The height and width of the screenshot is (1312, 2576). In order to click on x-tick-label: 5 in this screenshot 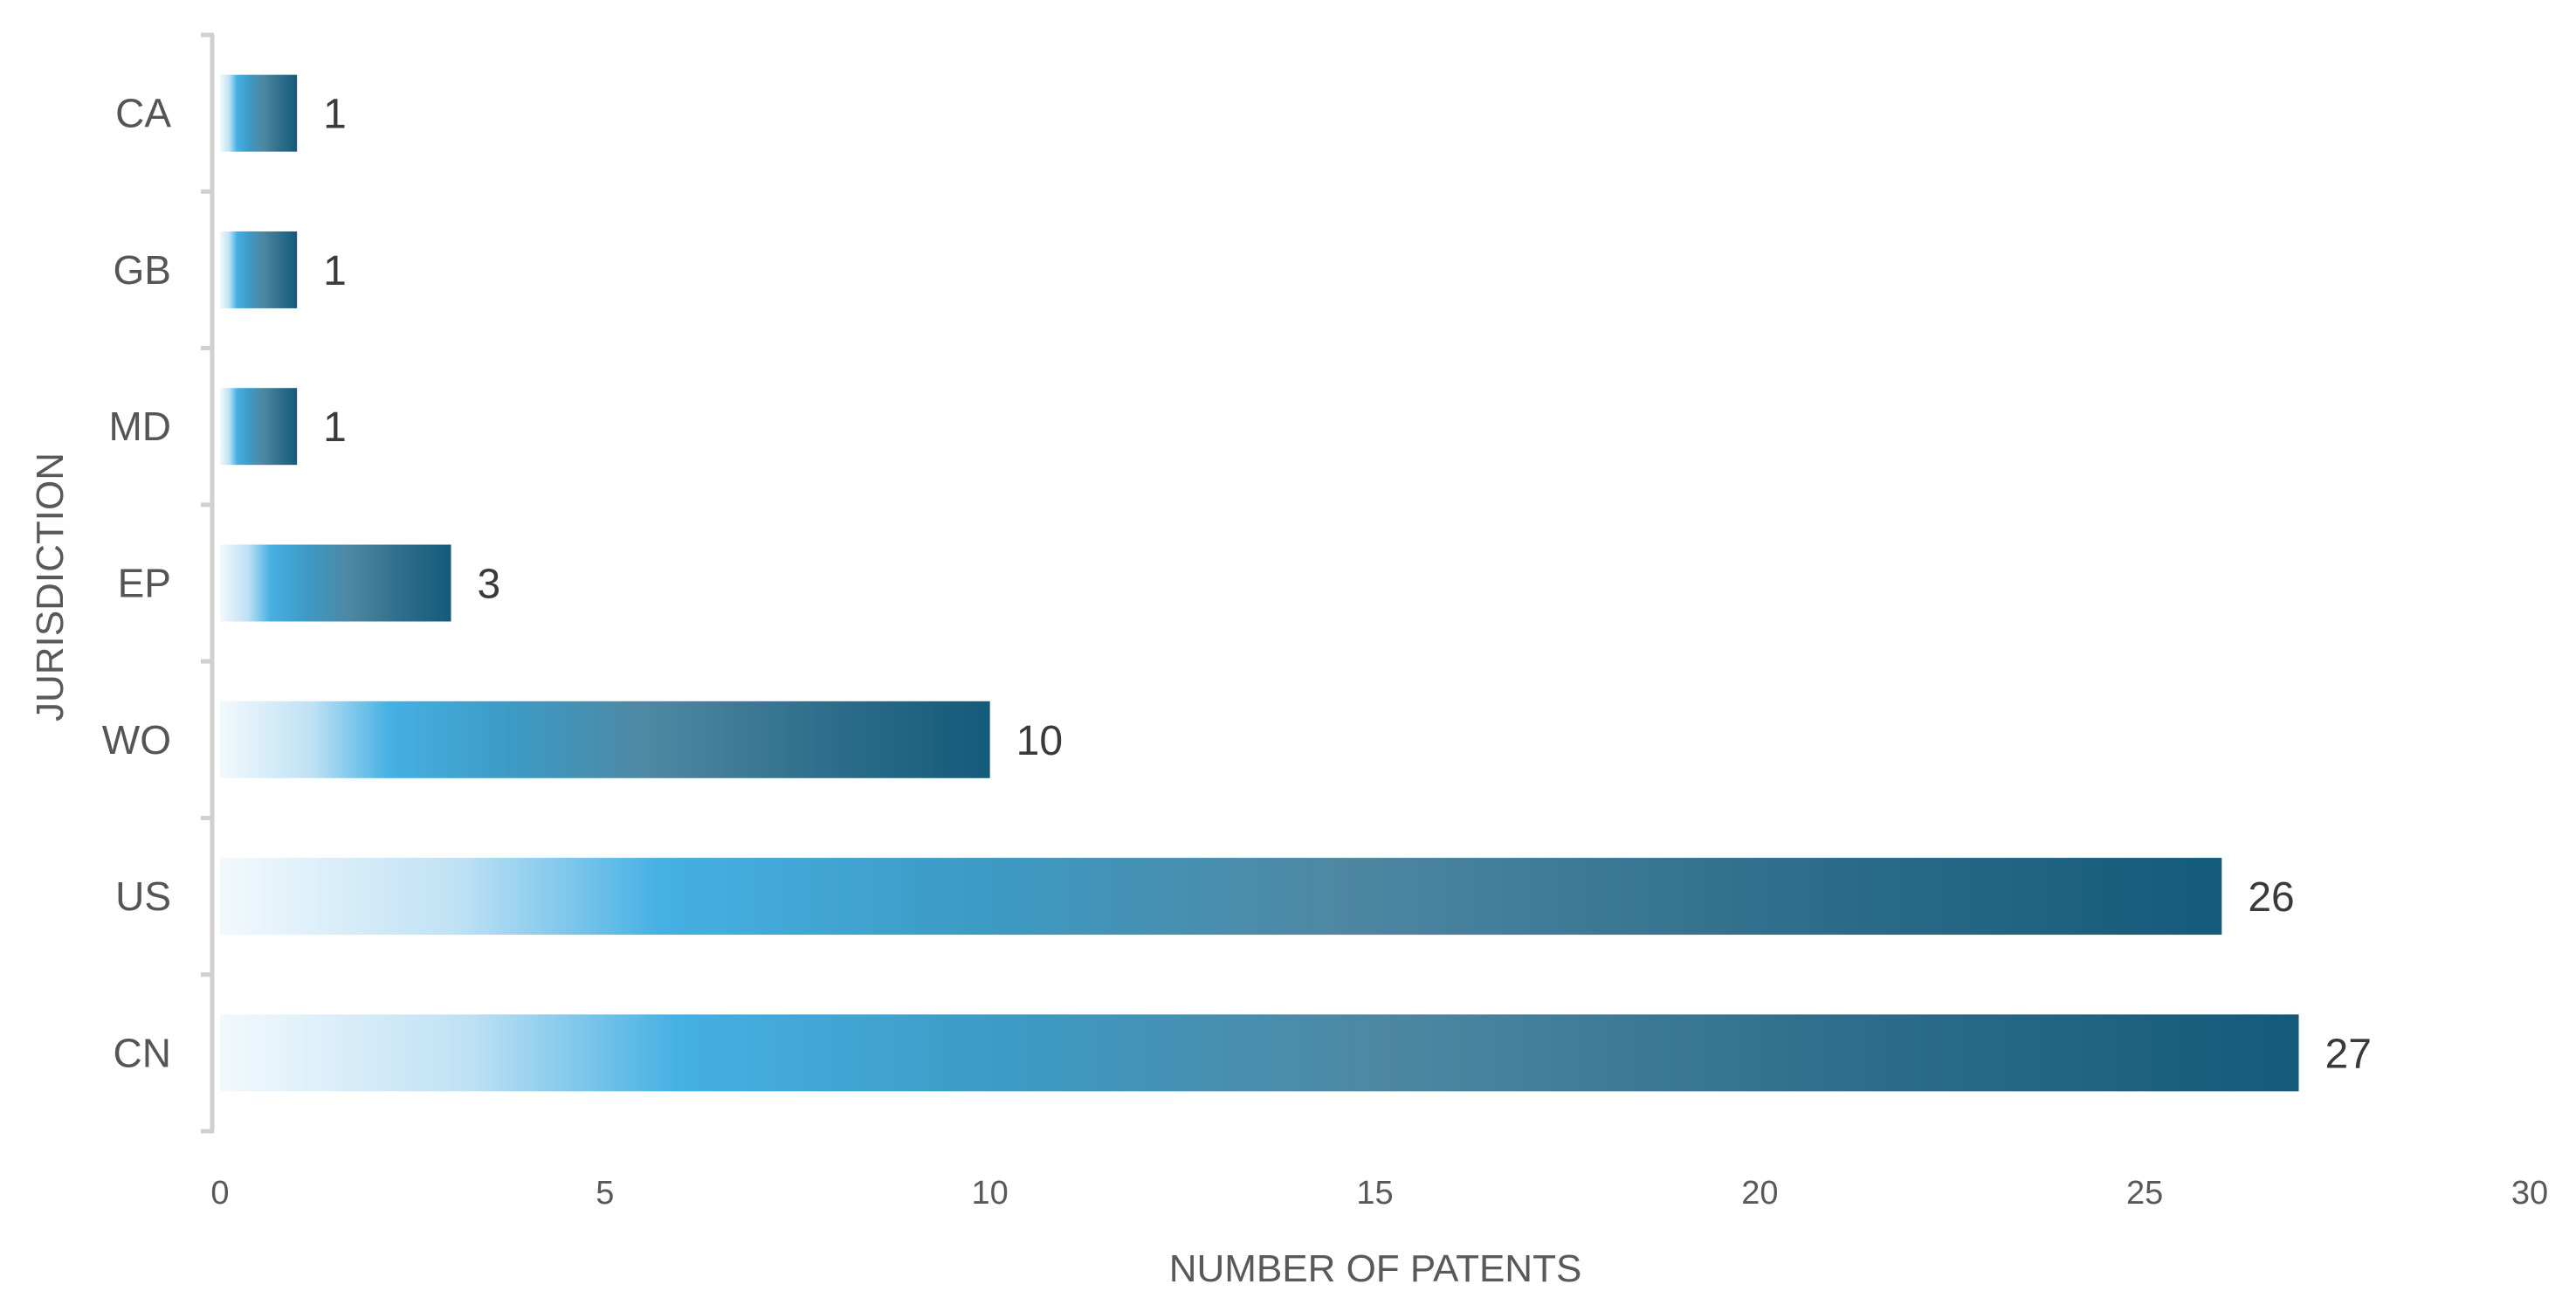, I will do `click(605, 1193)`.